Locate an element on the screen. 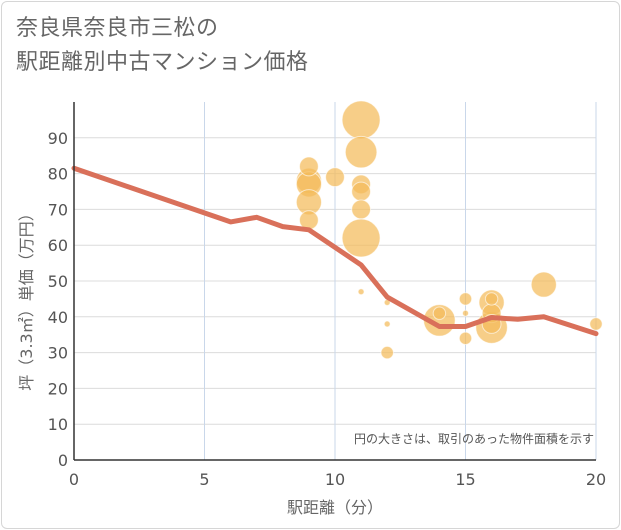 This screenshot has width=621, height=530. y-tick-label: 60 is located at coordinates (58, 245).